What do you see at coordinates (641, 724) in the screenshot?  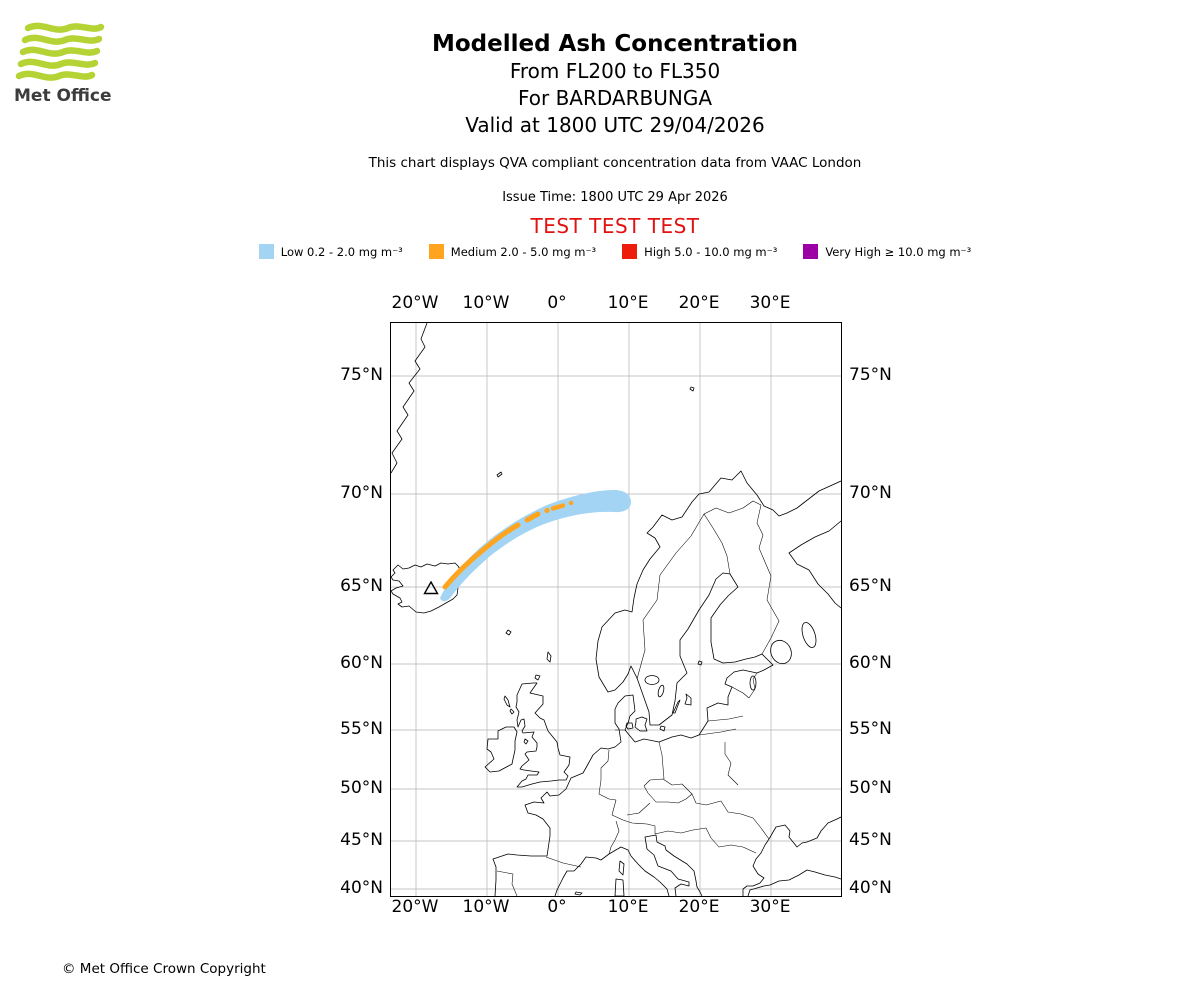 I see `island-zealand` at bounding box center [641, 724].